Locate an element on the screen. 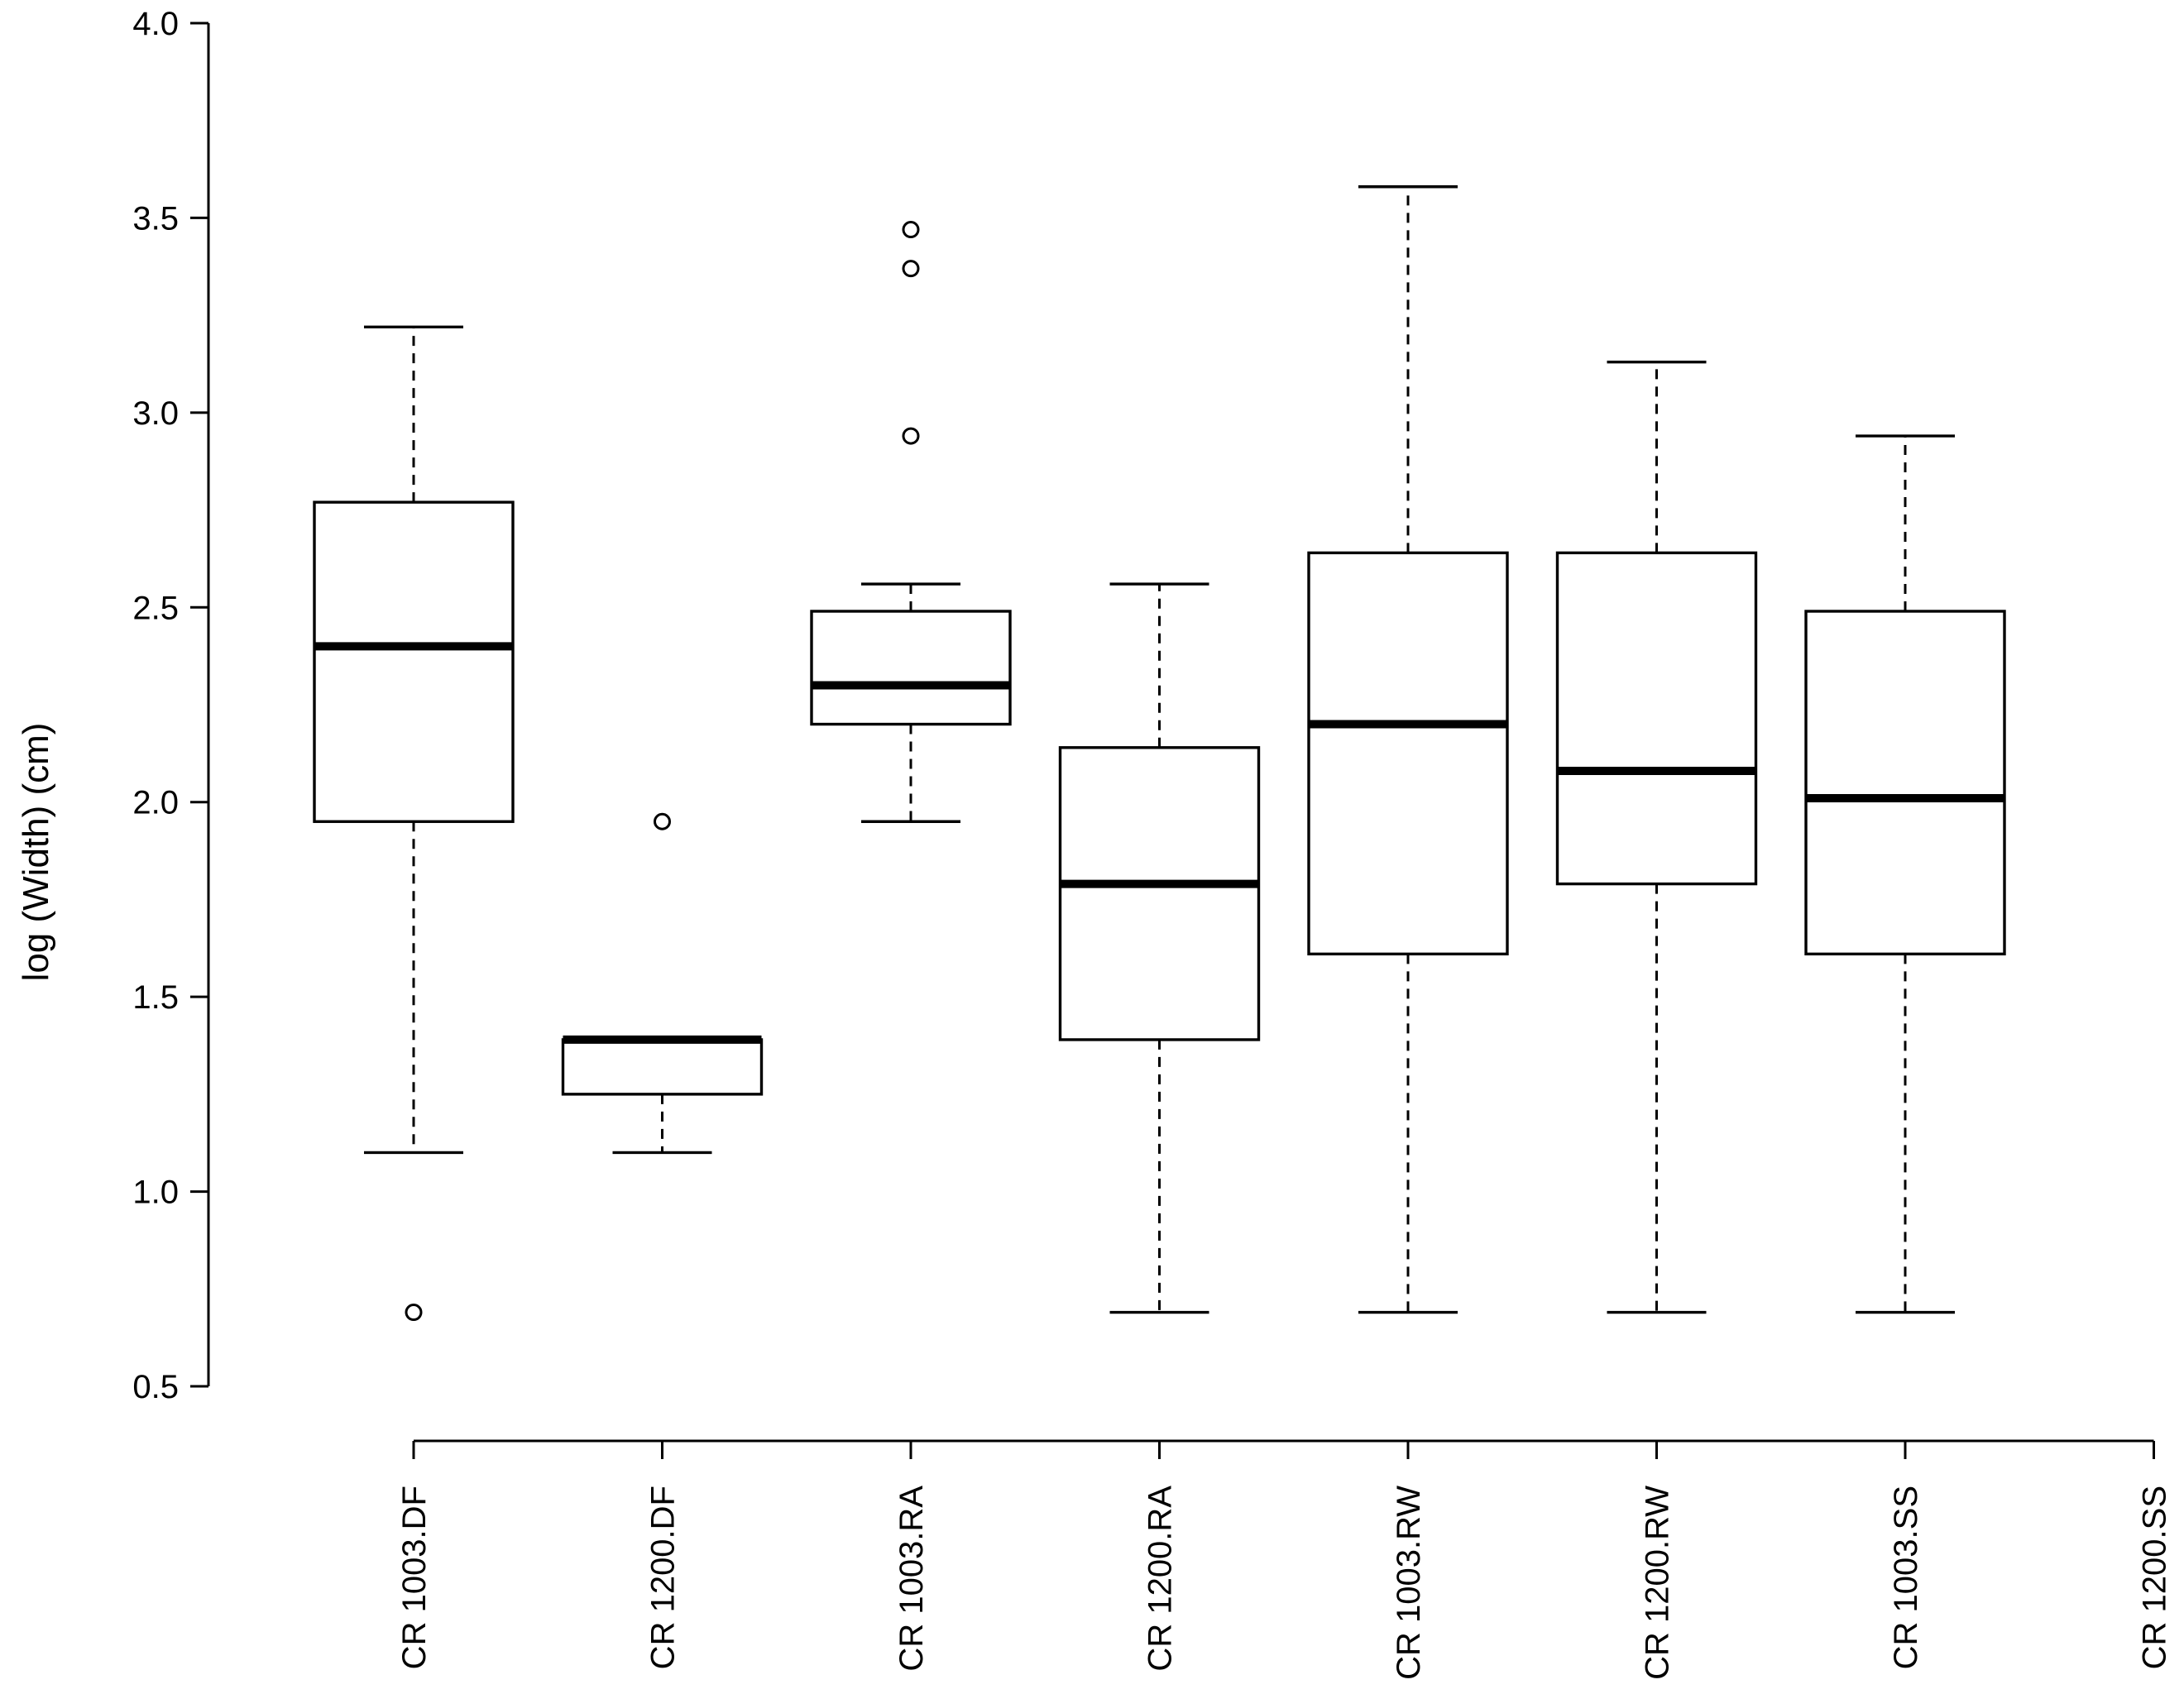  x-tick-label: CR 1200.RW is located at coordinates (1658, 1583).